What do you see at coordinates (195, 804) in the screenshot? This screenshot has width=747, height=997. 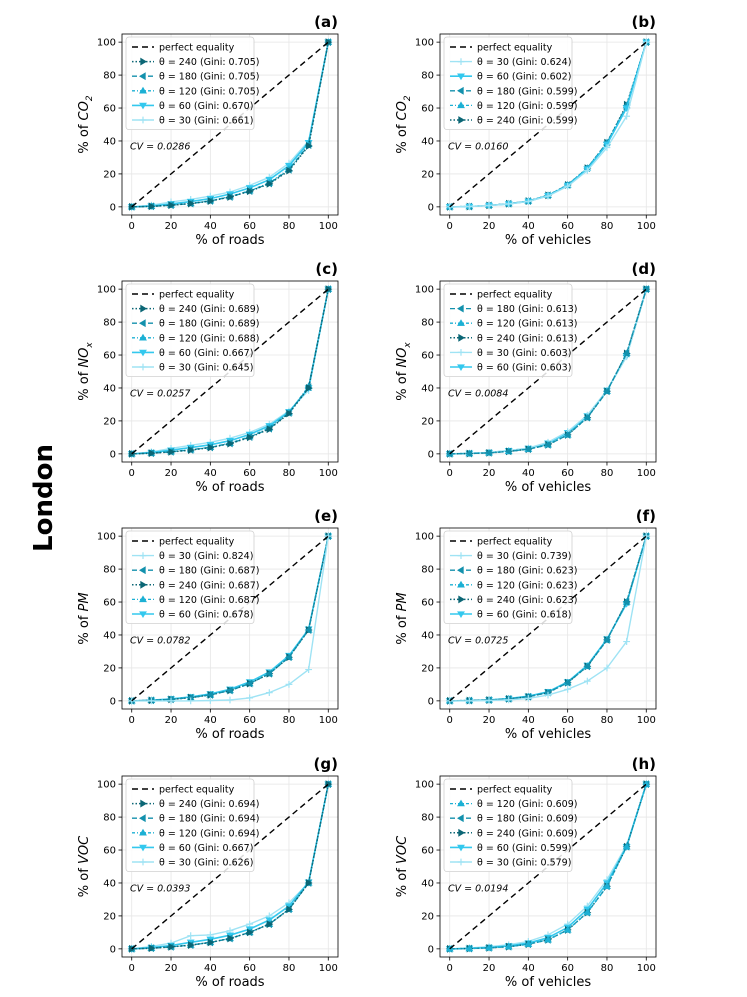 I see `legend-entry: θ = 240 (Gini: 0.694)` at bounding box center [195, 804].